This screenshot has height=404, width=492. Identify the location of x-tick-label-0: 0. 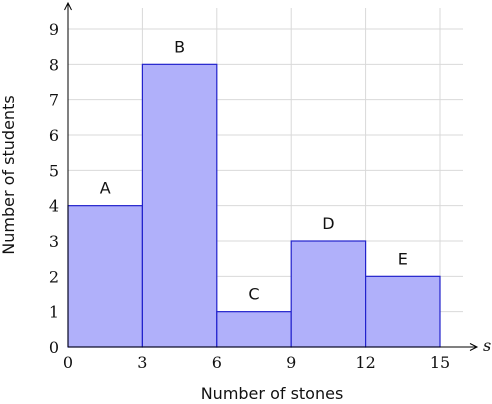
(68, 362).